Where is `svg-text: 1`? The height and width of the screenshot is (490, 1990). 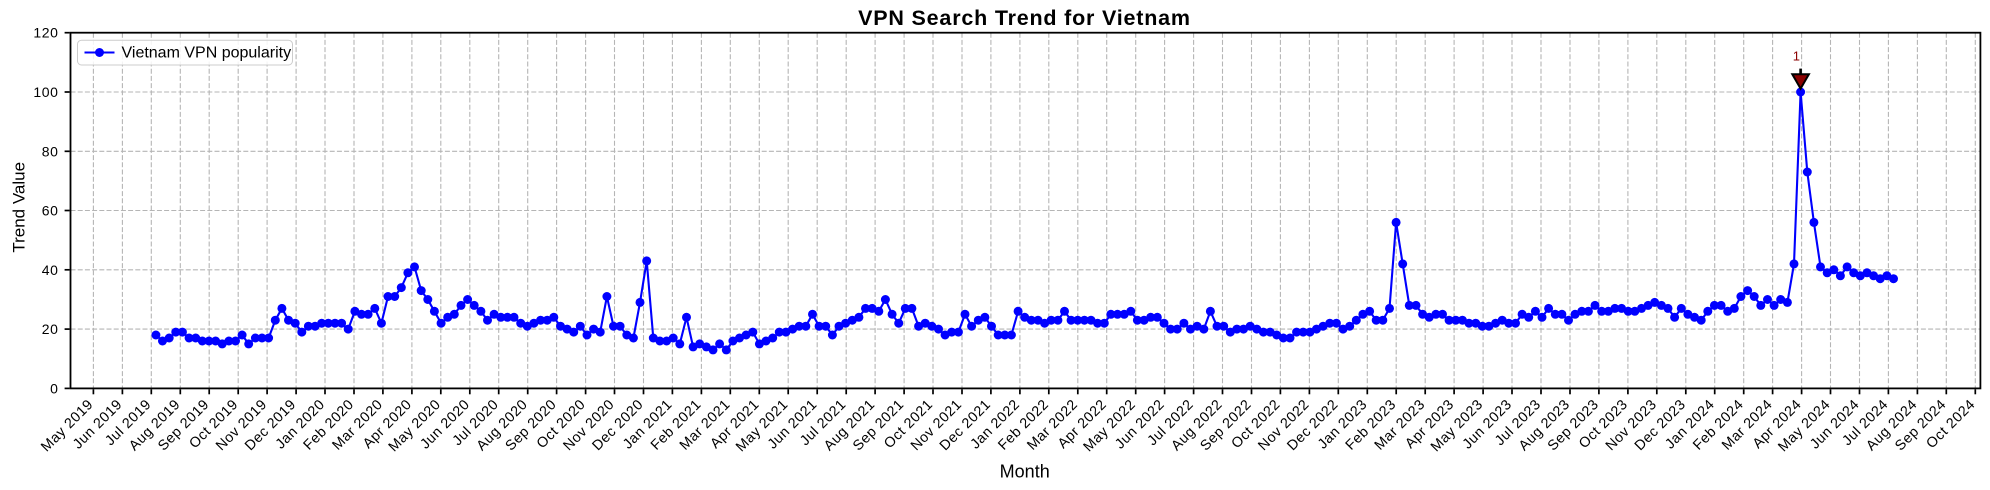 svg-text: 1 is located at coordinates (1796, 56).